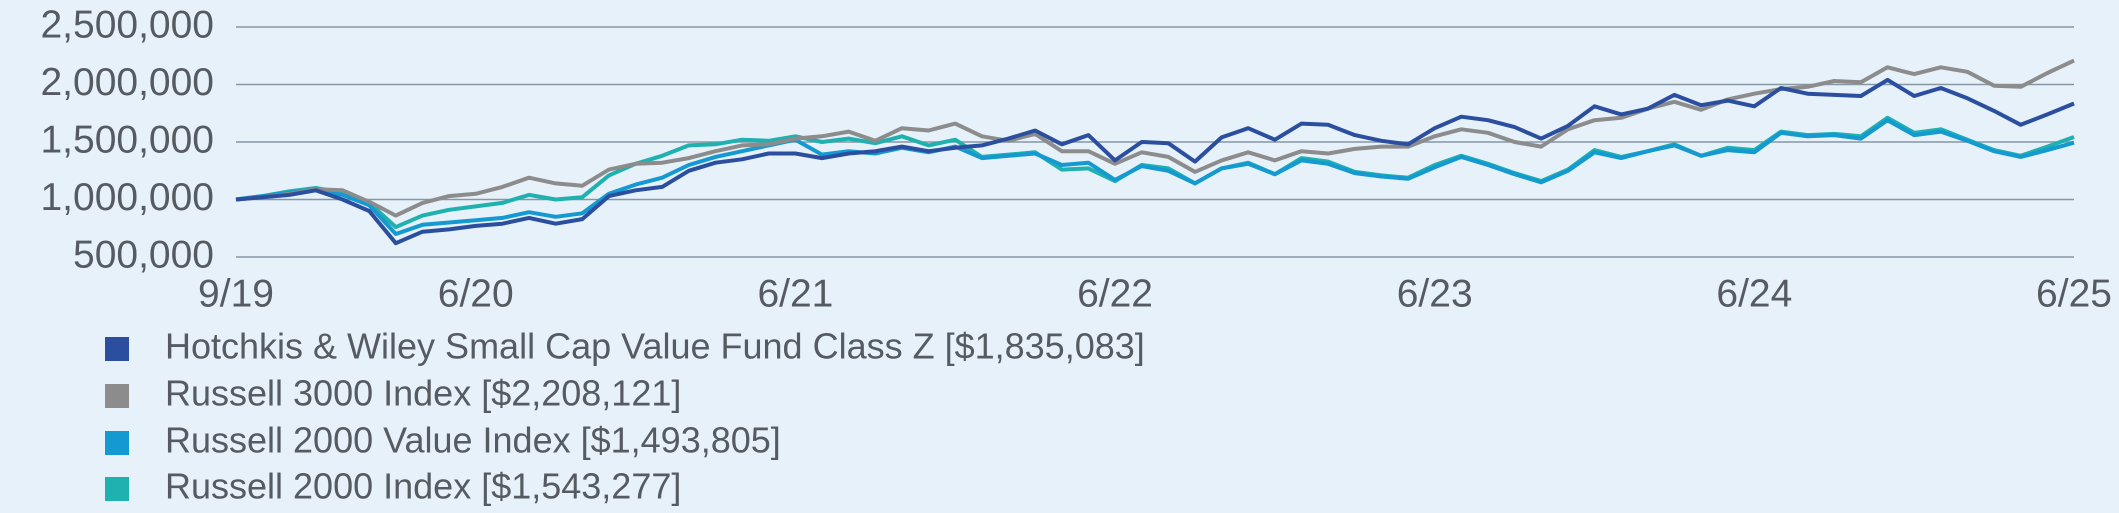 This screenshot has height=513, width=2119. Describe the element at coordinates (127, 24) in the screenshot. I see `y-tick-label: 2,500,000` at that location.